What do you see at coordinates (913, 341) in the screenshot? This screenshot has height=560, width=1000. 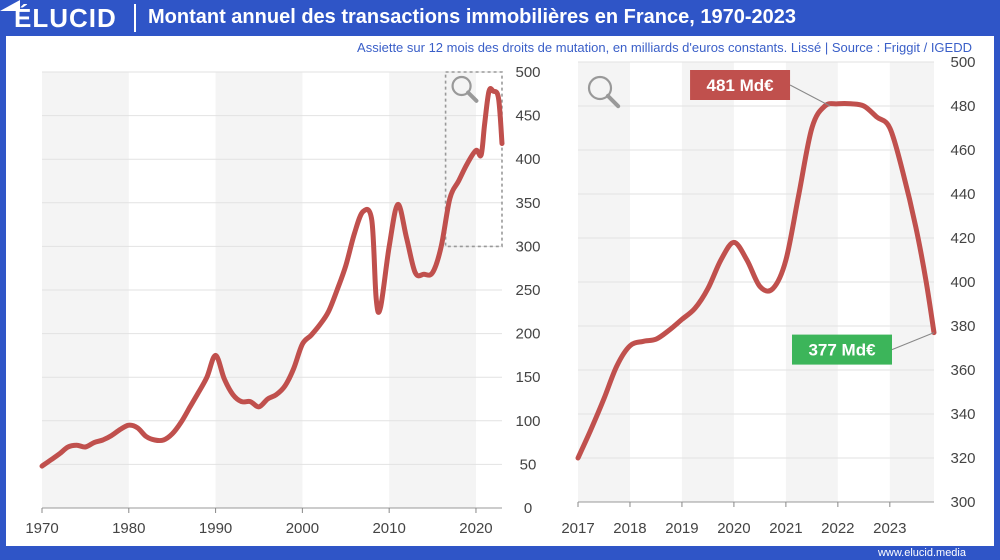 I see `min-label-leader` at bounding box center [913, 341].